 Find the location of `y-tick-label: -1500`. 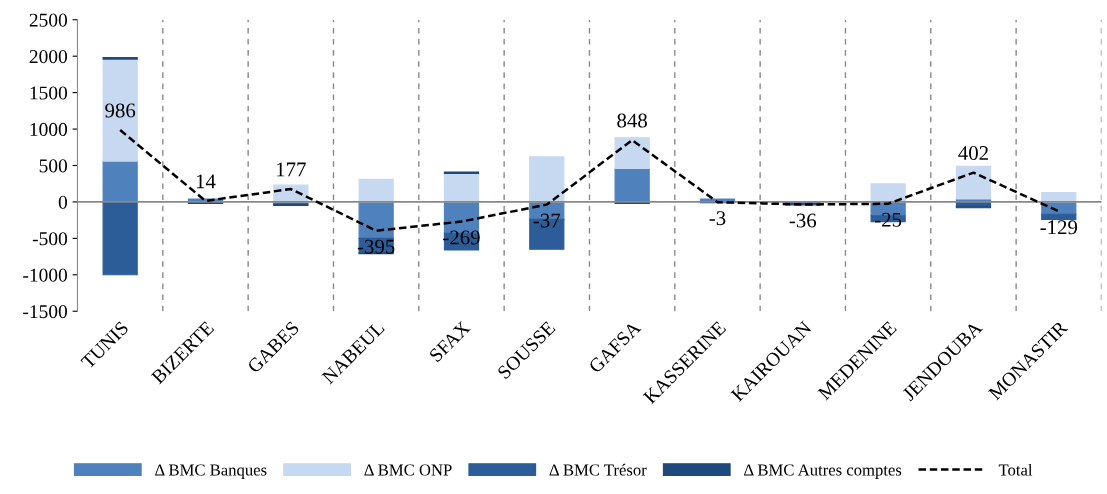

y-tick-label: -1500 is located at coordinates (45, 312).